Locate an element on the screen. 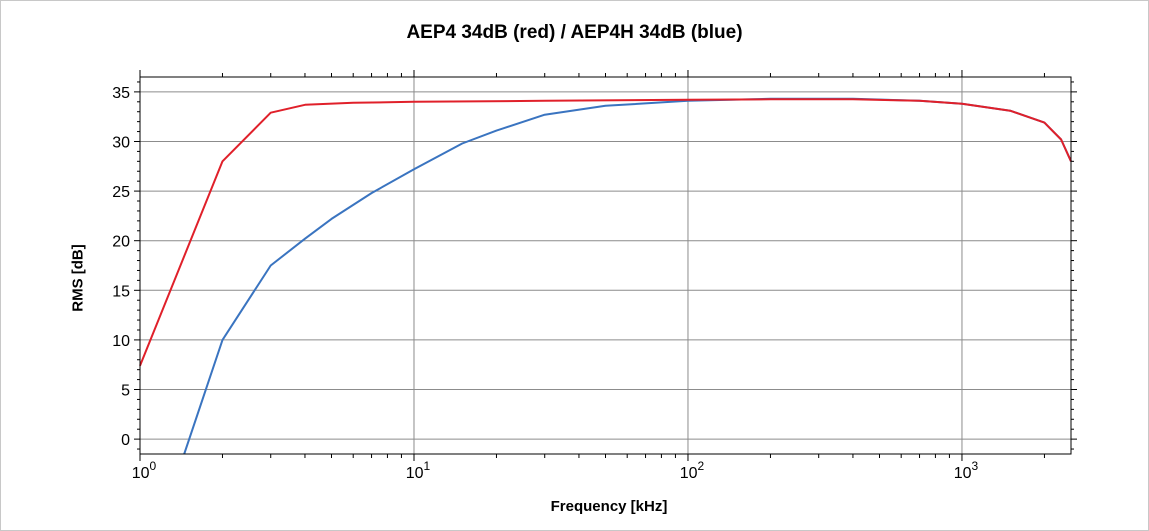  y-tick-label: 15 is located at coordinates (121, 291).